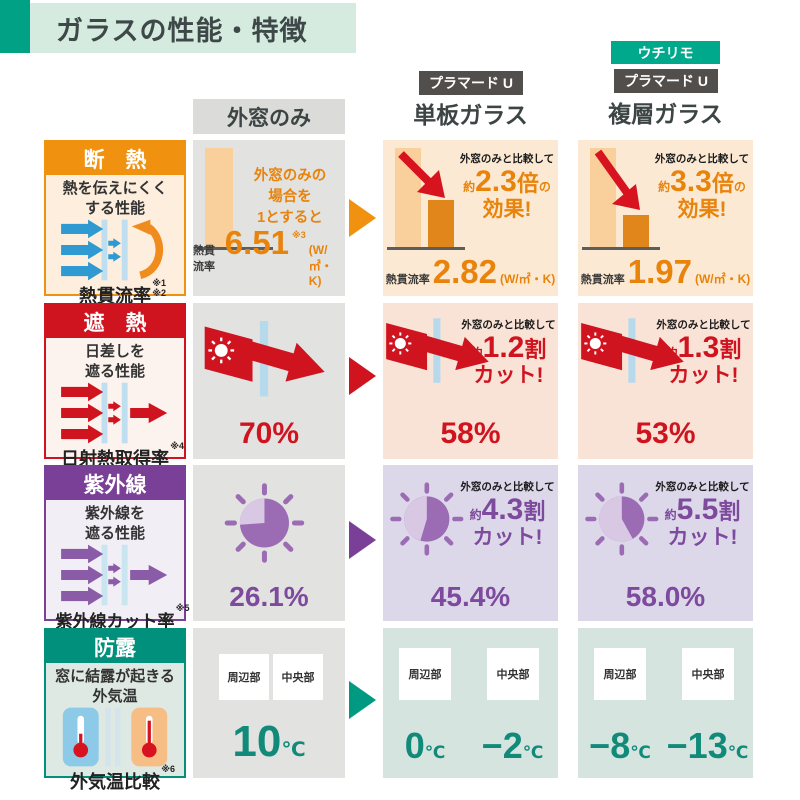 The image size is (800, 800). What do you see at coordinates (115, 483) in the screenshot?
I see `category-title-uv: 紫外線` at bounding box center [115, 483].